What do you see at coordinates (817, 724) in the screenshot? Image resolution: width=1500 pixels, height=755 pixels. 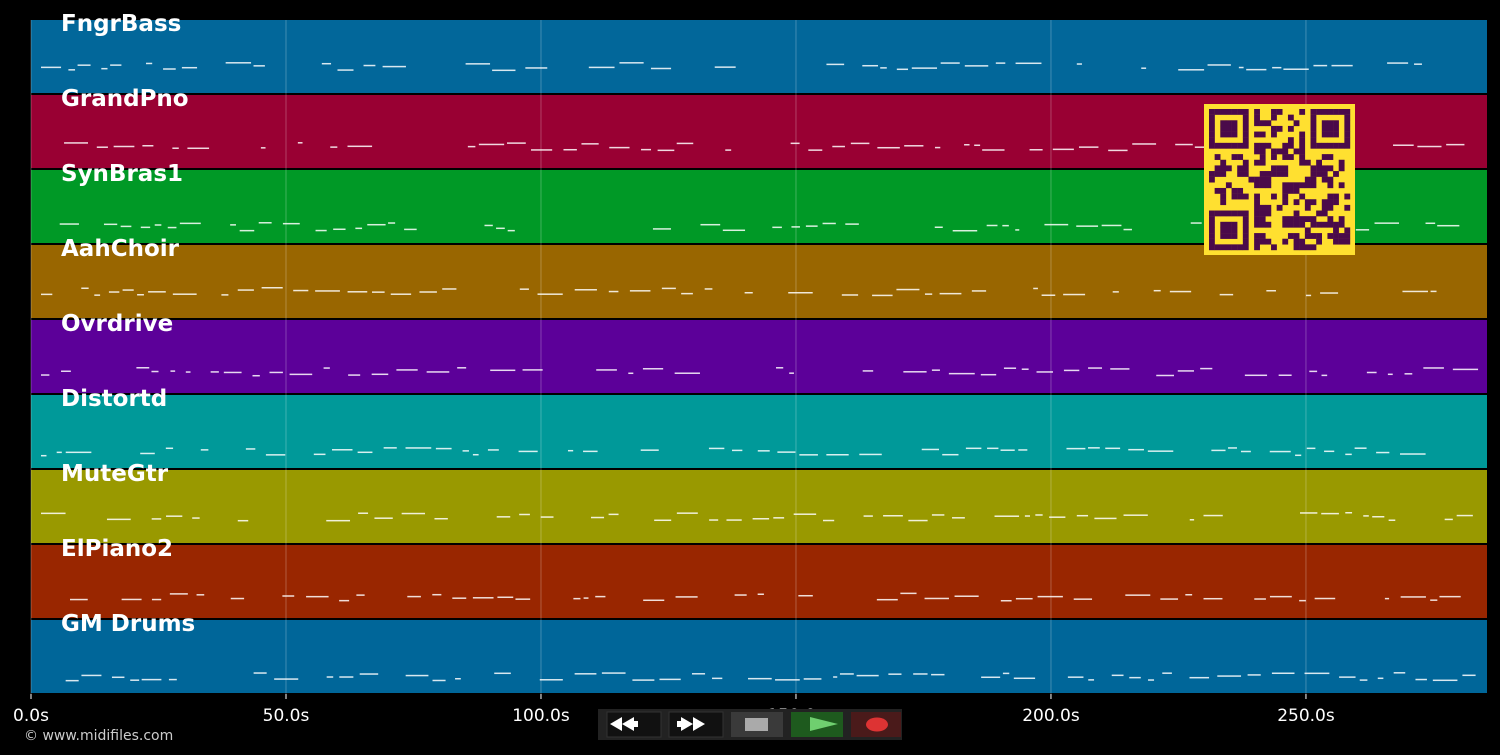 I see `play-button` at bounding box center [817, 724].